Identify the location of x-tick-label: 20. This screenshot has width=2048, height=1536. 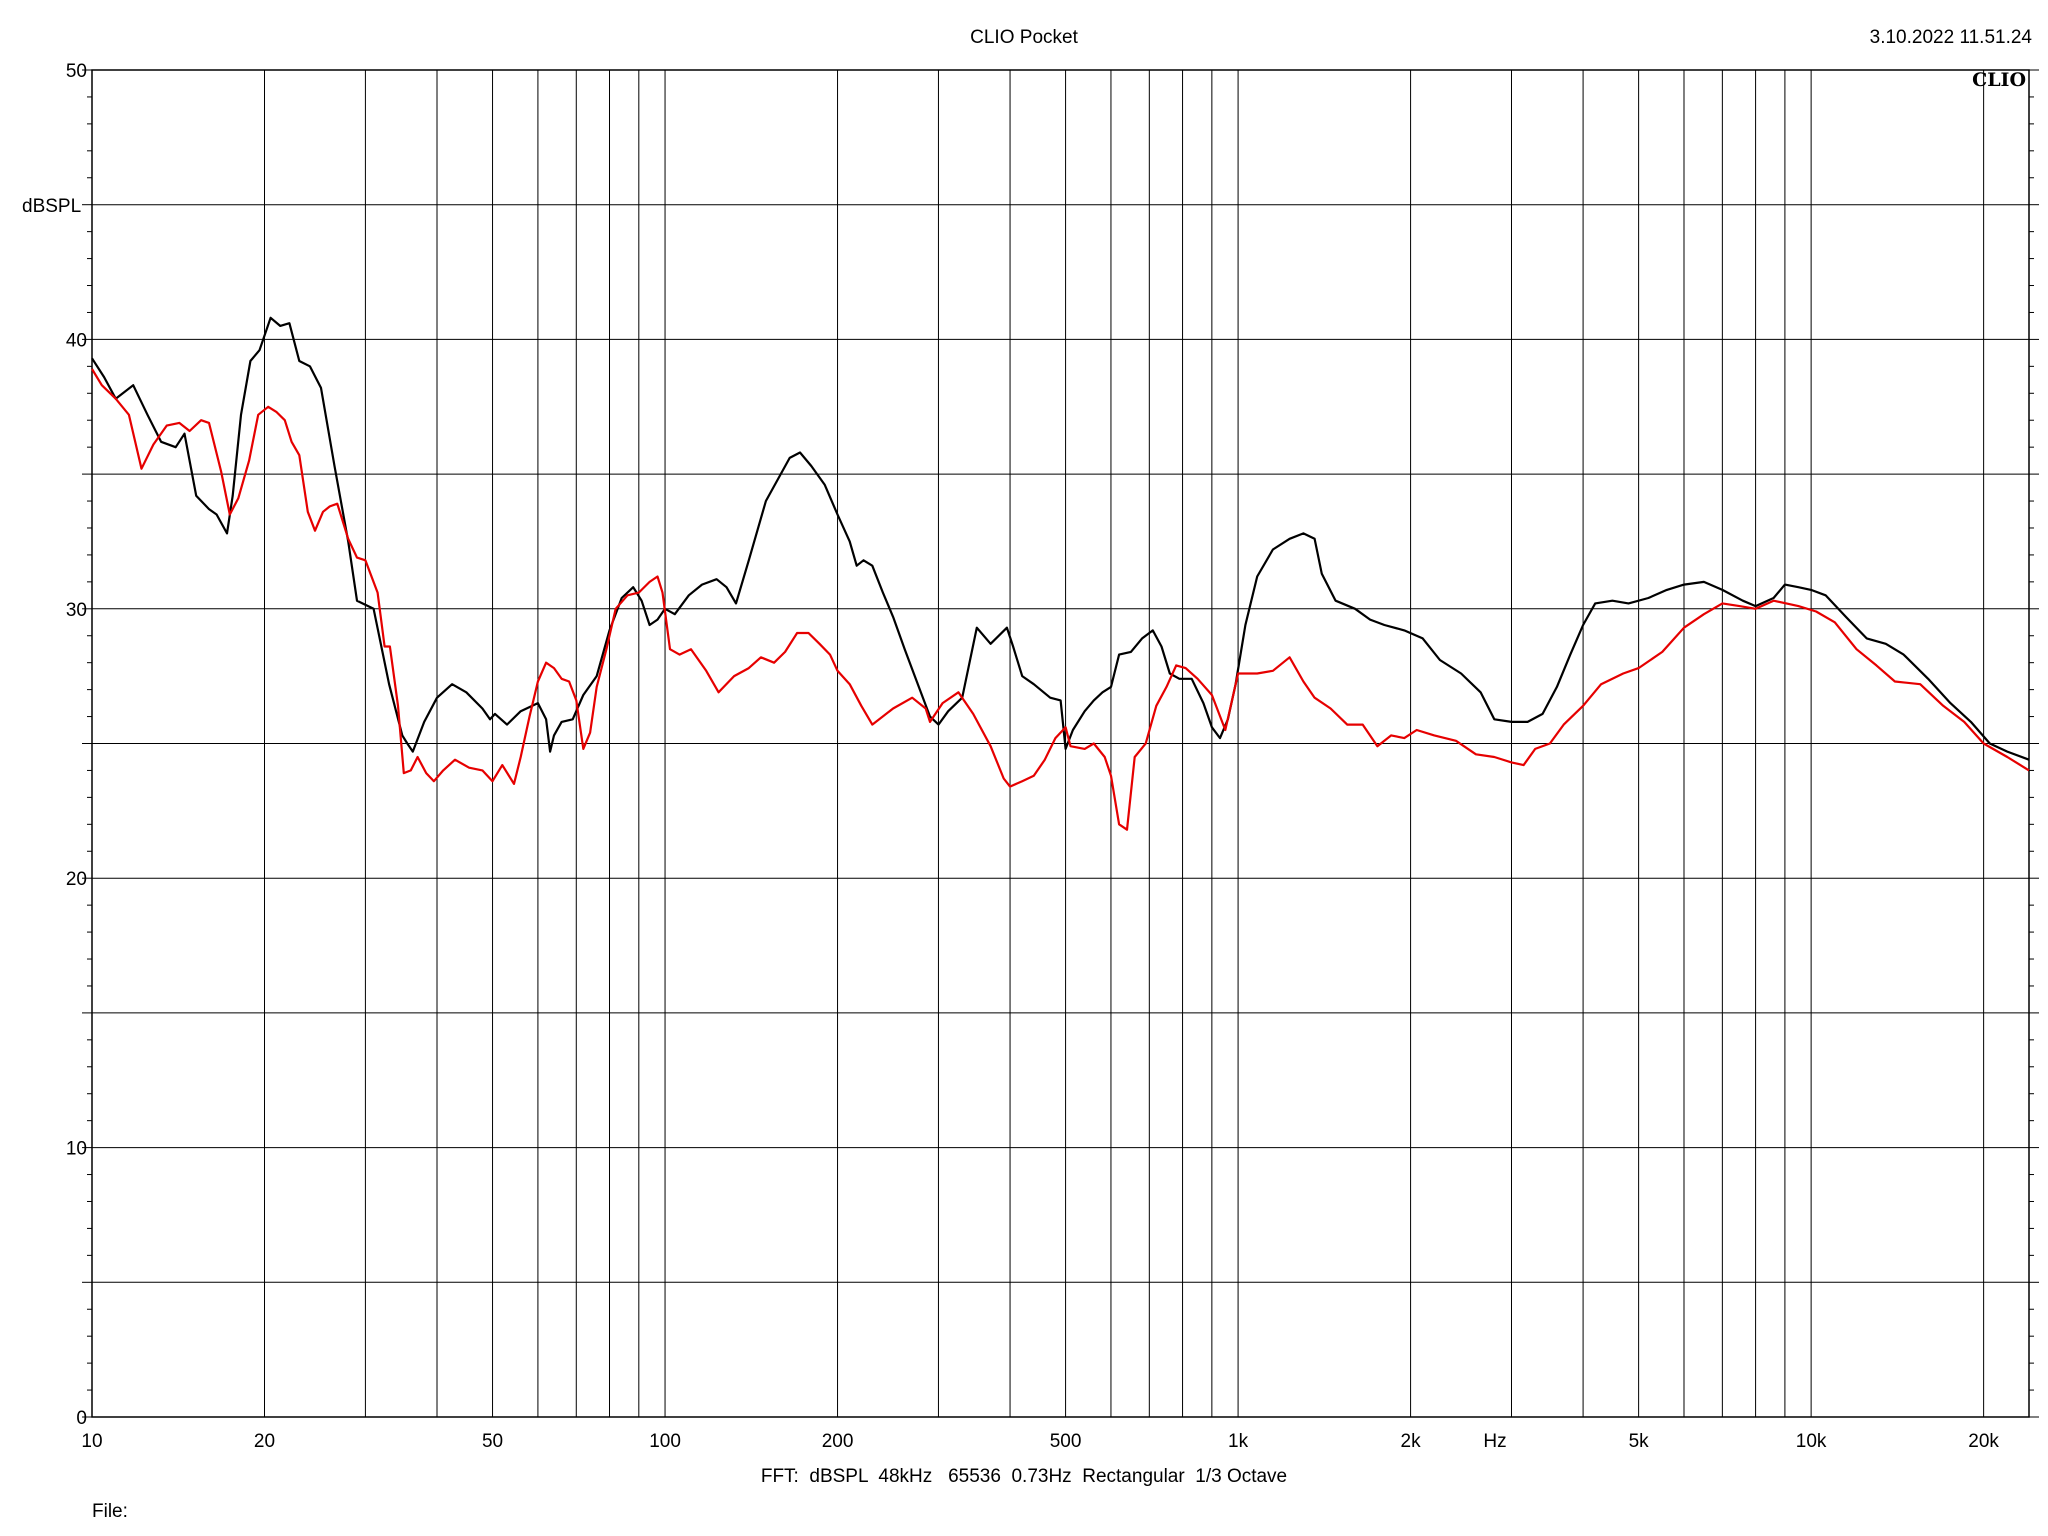
(264, 1441).